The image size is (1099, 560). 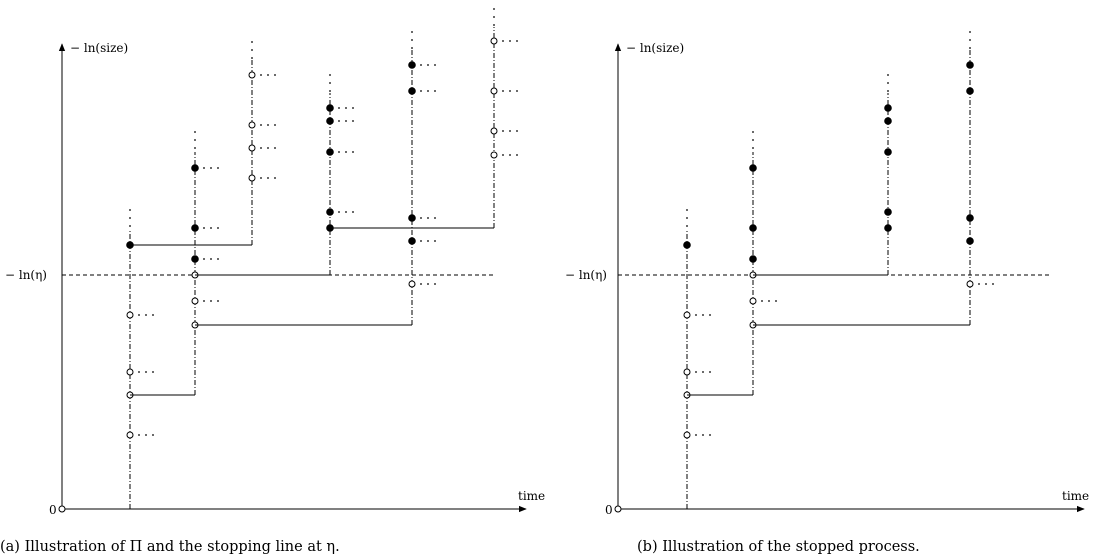 I want to click on panel-a-column-c3, so click(x=262, y=143).